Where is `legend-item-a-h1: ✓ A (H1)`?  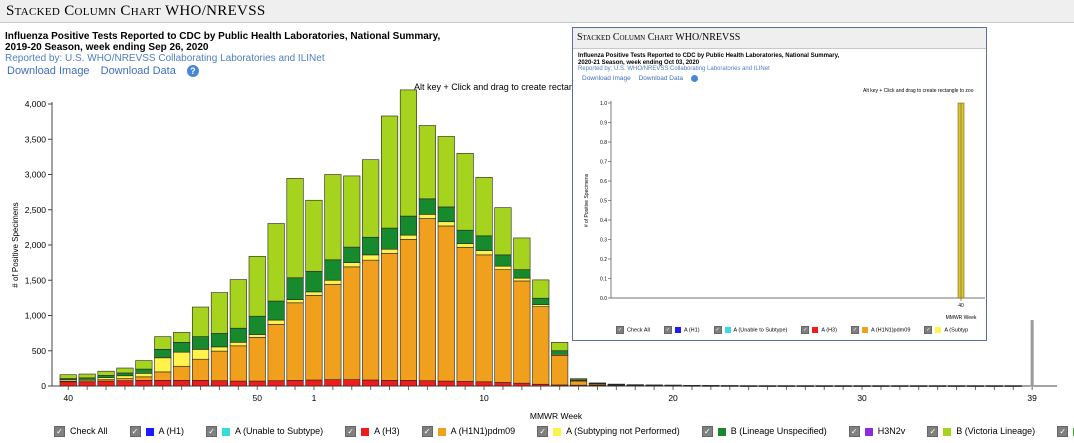 legend-item-a-h1: ✓ A (H1) is located at coordinates (156, 432).